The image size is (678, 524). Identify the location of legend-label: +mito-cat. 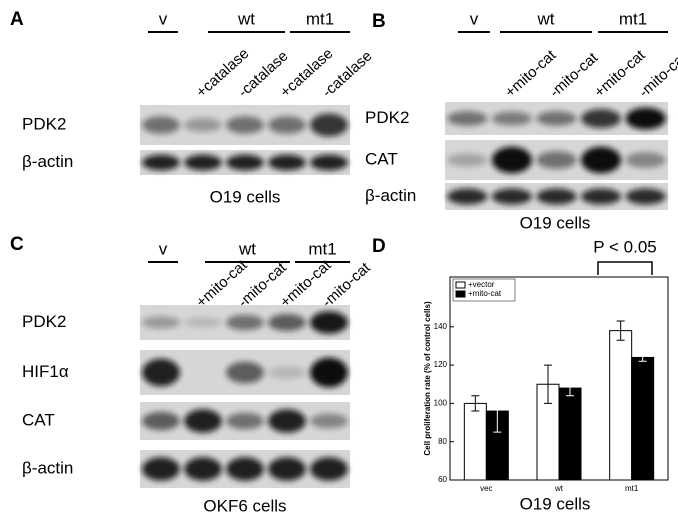
(485, 293).